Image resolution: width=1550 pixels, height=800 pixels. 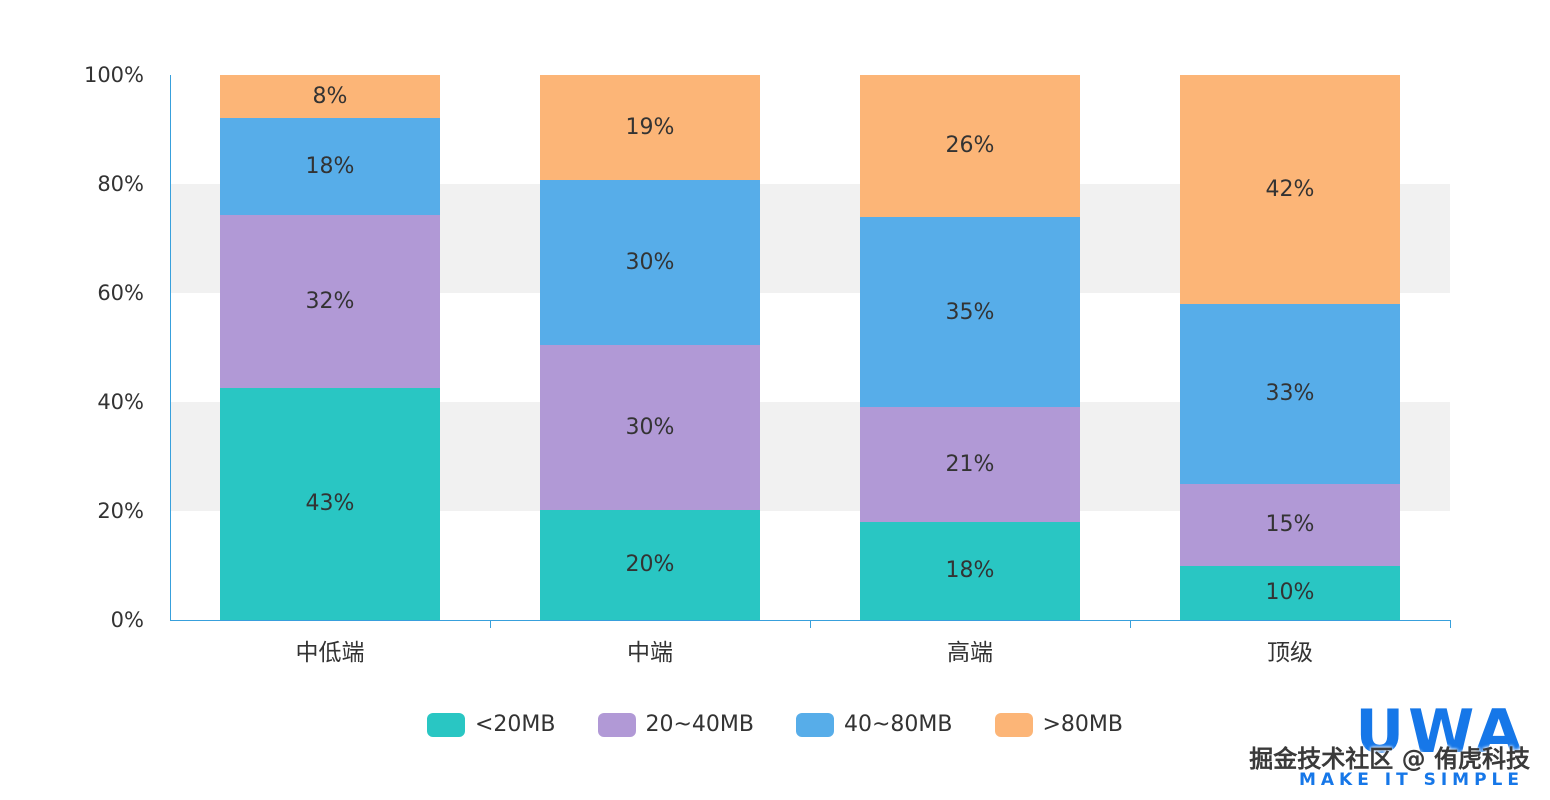 What do you see at coordinates (120, 511) in the screenshot?
I see `y-tick-label: 20%` at bounding box center [120, 511].